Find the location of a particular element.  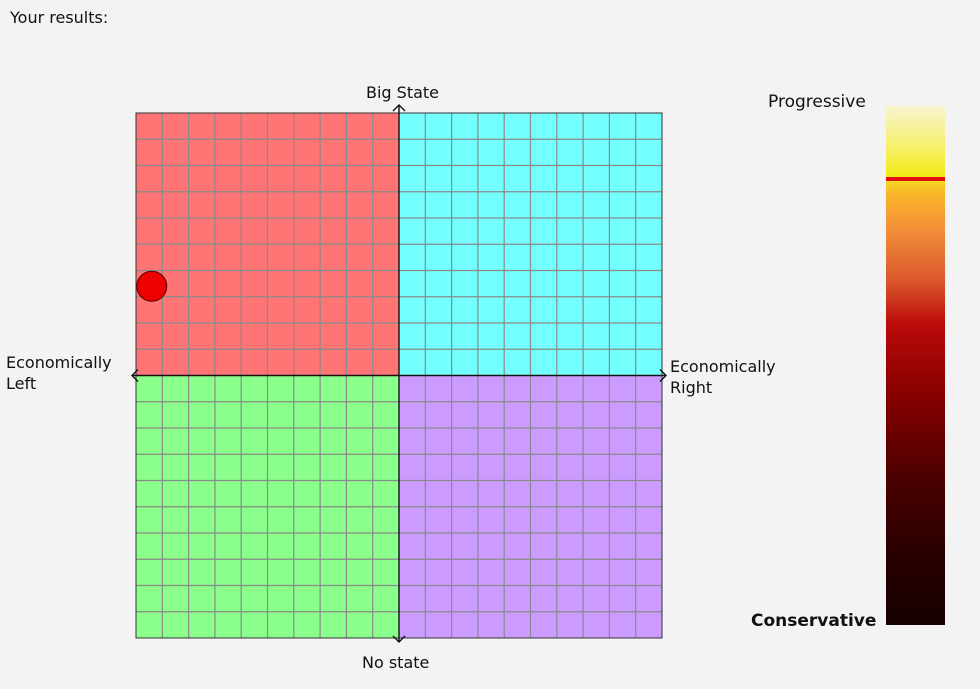

arrow-right-icon is located at coordinates (663, 375).